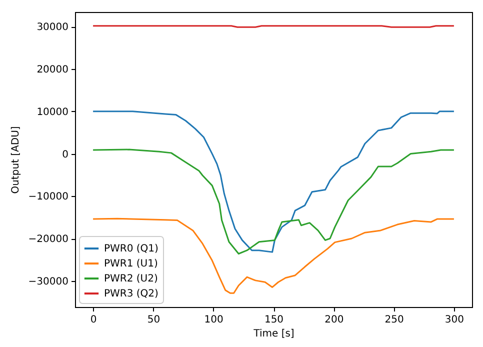  I want to click on x-tick-label: 300, so click(454, 320).